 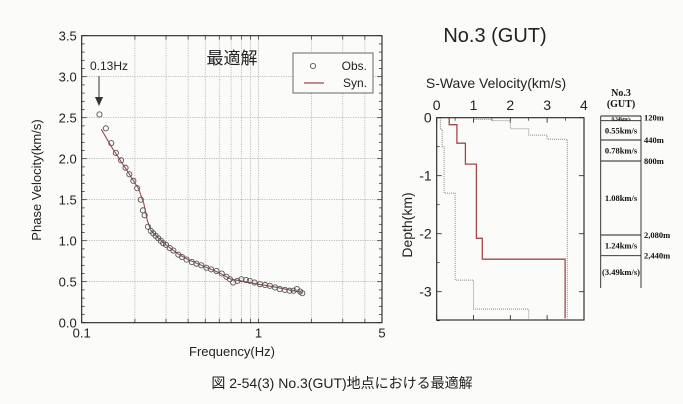 What do you see at coordinates (621, 151) in the screenshot?
I see `layer-velocity: 0.78km/s` at bounding box center [621, 151].